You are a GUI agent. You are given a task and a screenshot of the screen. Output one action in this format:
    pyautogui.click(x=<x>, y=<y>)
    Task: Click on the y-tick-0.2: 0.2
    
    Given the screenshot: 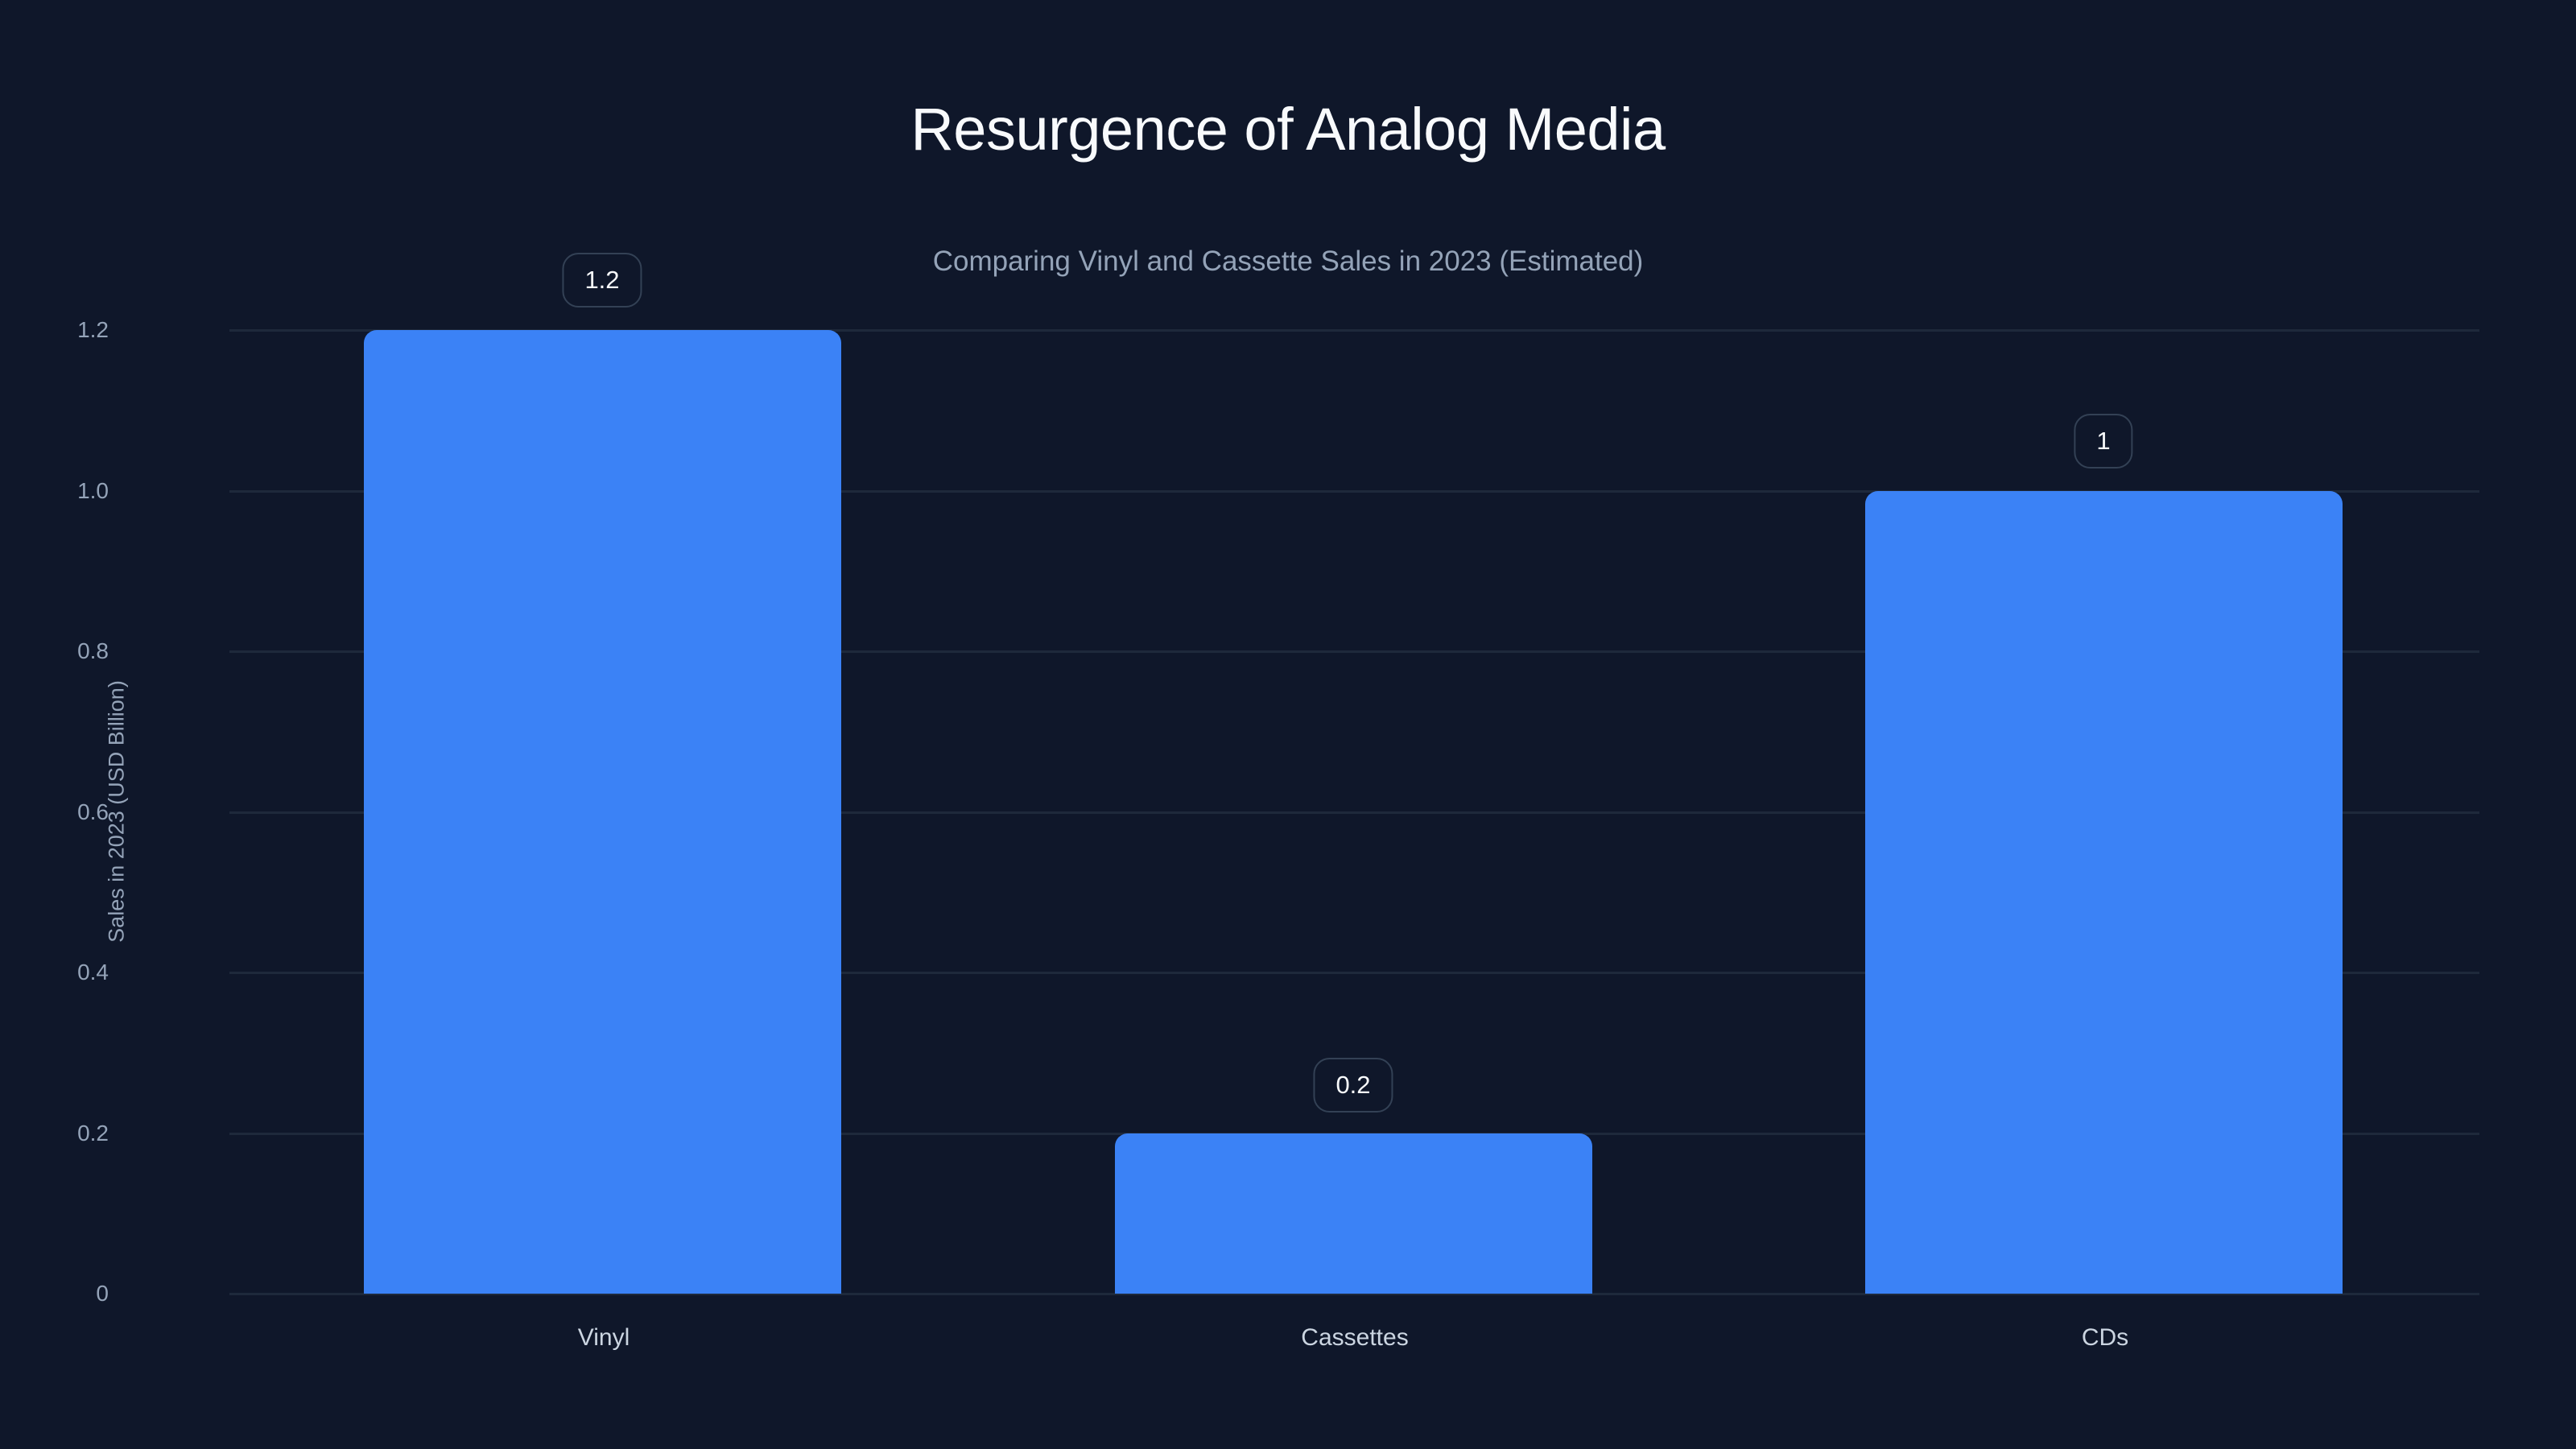 What is the action you would take?
    pyautogui.click(x=93, y=1133)
    